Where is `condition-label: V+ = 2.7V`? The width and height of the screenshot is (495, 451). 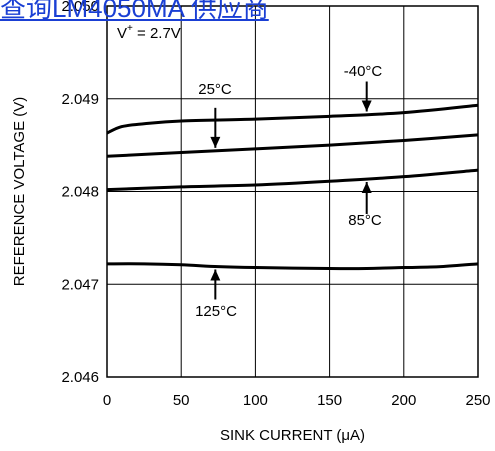
condition-label: V+ = 2.7V is located at coordinates (149, 32).